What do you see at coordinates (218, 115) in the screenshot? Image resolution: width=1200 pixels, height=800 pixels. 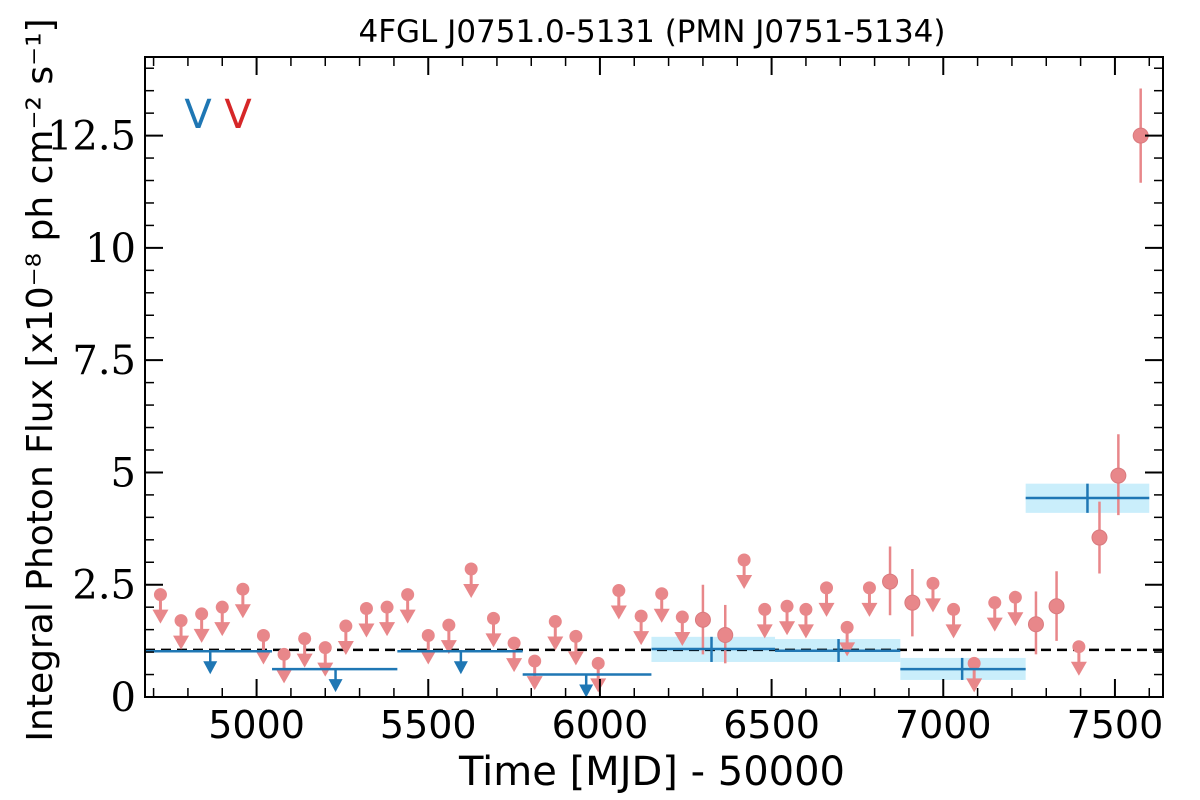 I see `legend: V V` at bounding box center [218, 115].